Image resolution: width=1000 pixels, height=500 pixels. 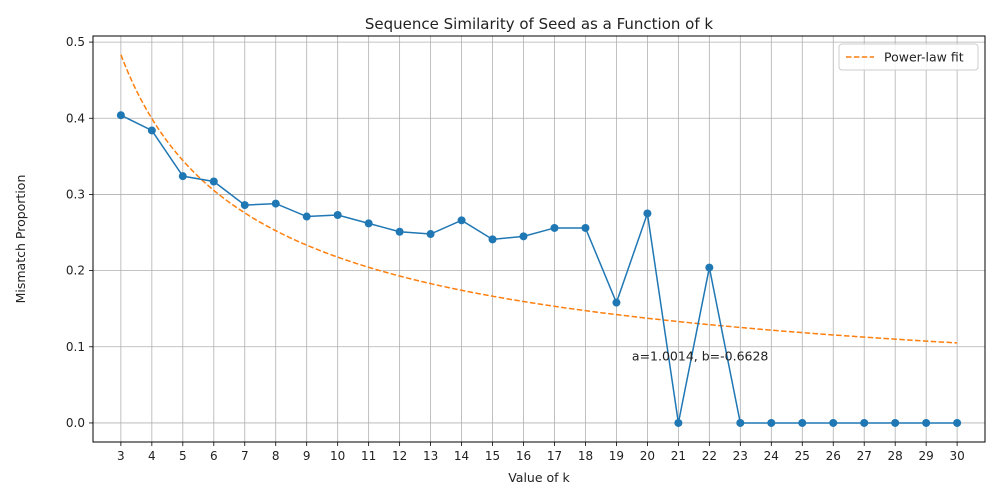 I want to click on x-tick-label: 5, so click(x=183, y=456).